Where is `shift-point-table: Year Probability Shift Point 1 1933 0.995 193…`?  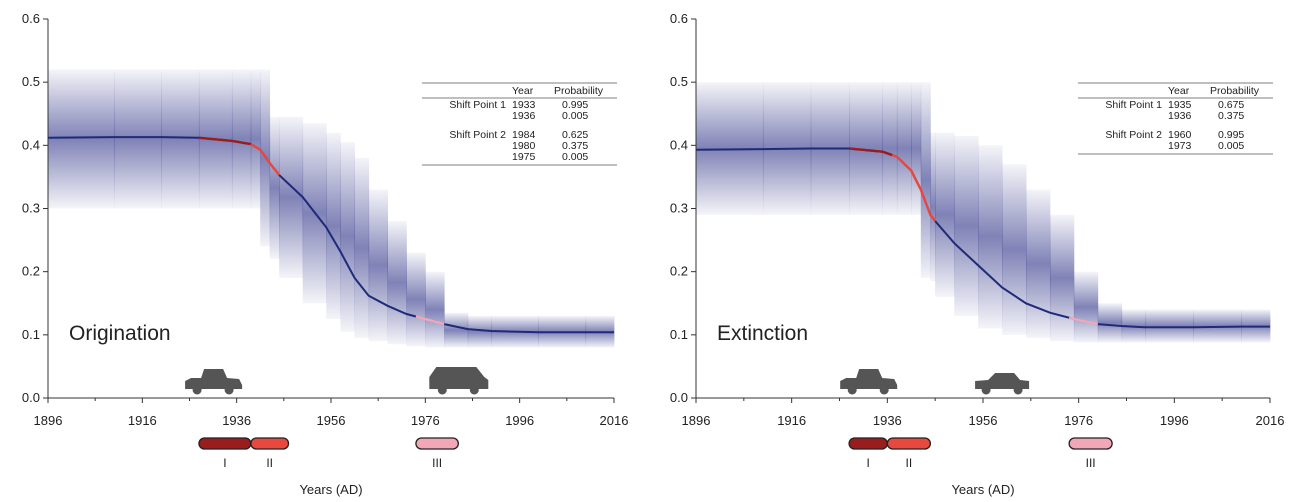
shift-point-table: Year Probability Shift Point 1 1933 0.995 193… is located at coordinates (519, 124).